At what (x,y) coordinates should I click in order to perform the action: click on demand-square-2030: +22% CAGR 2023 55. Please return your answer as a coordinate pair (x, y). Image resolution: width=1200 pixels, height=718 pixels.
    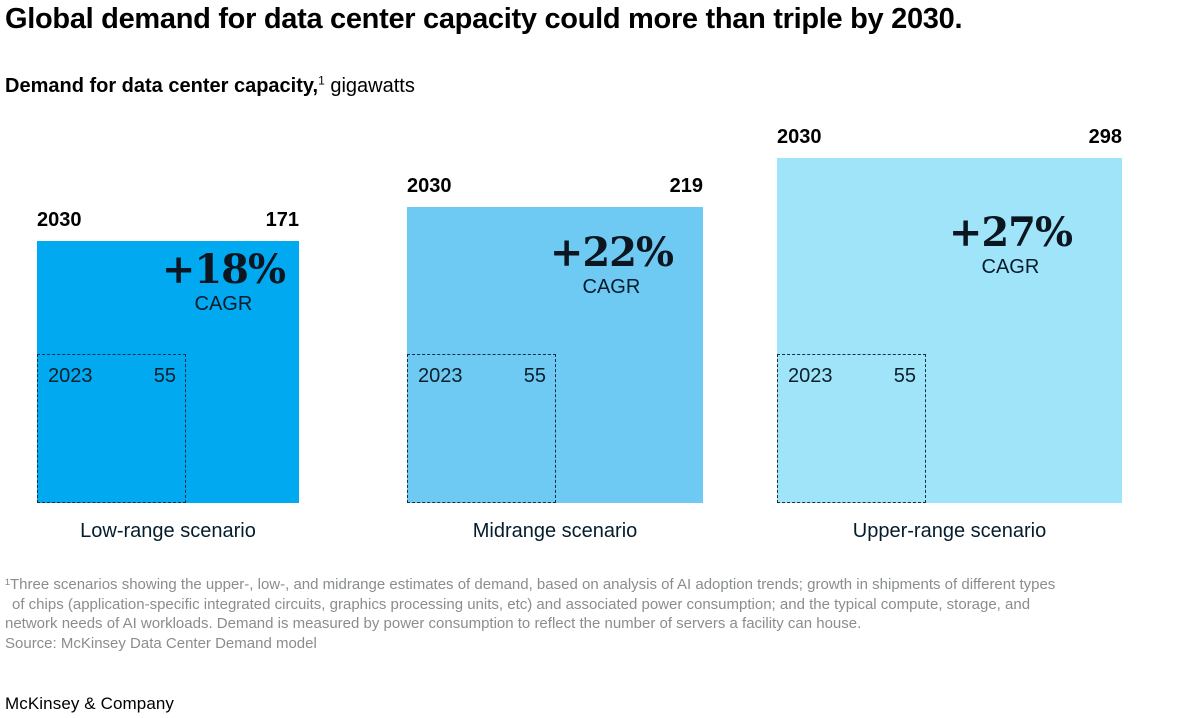
    Looking at the image, I should click on (555, 355).